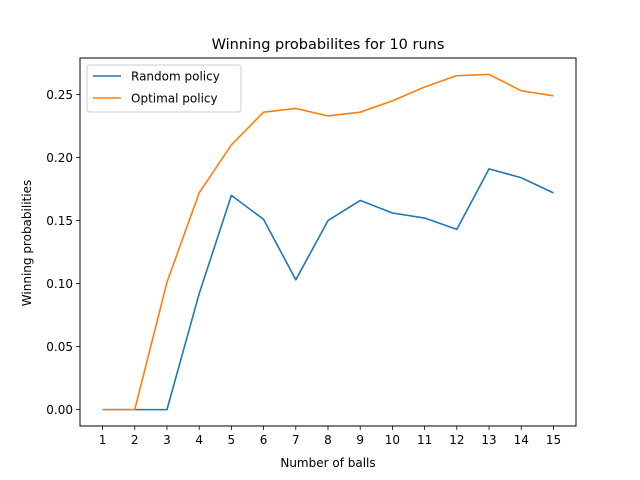  Describe the element at coordinates (296, 440) in the screenshot. I see `x-tick-label: 7` at that location.